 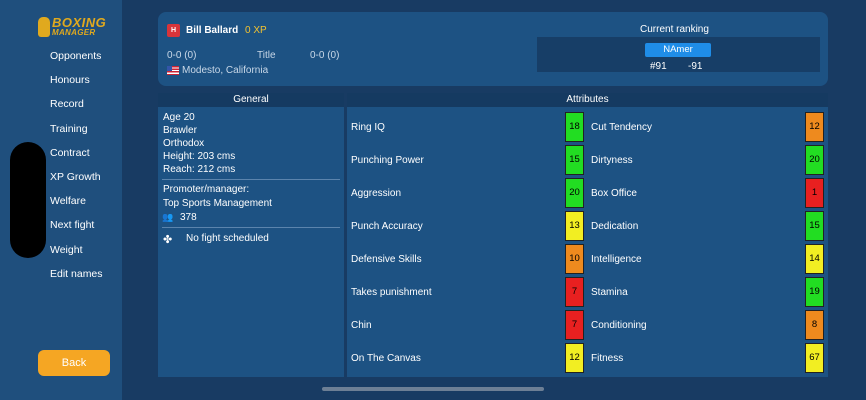 I want to click on logo-line-2: MANAGER, so click(x=74, y=32).